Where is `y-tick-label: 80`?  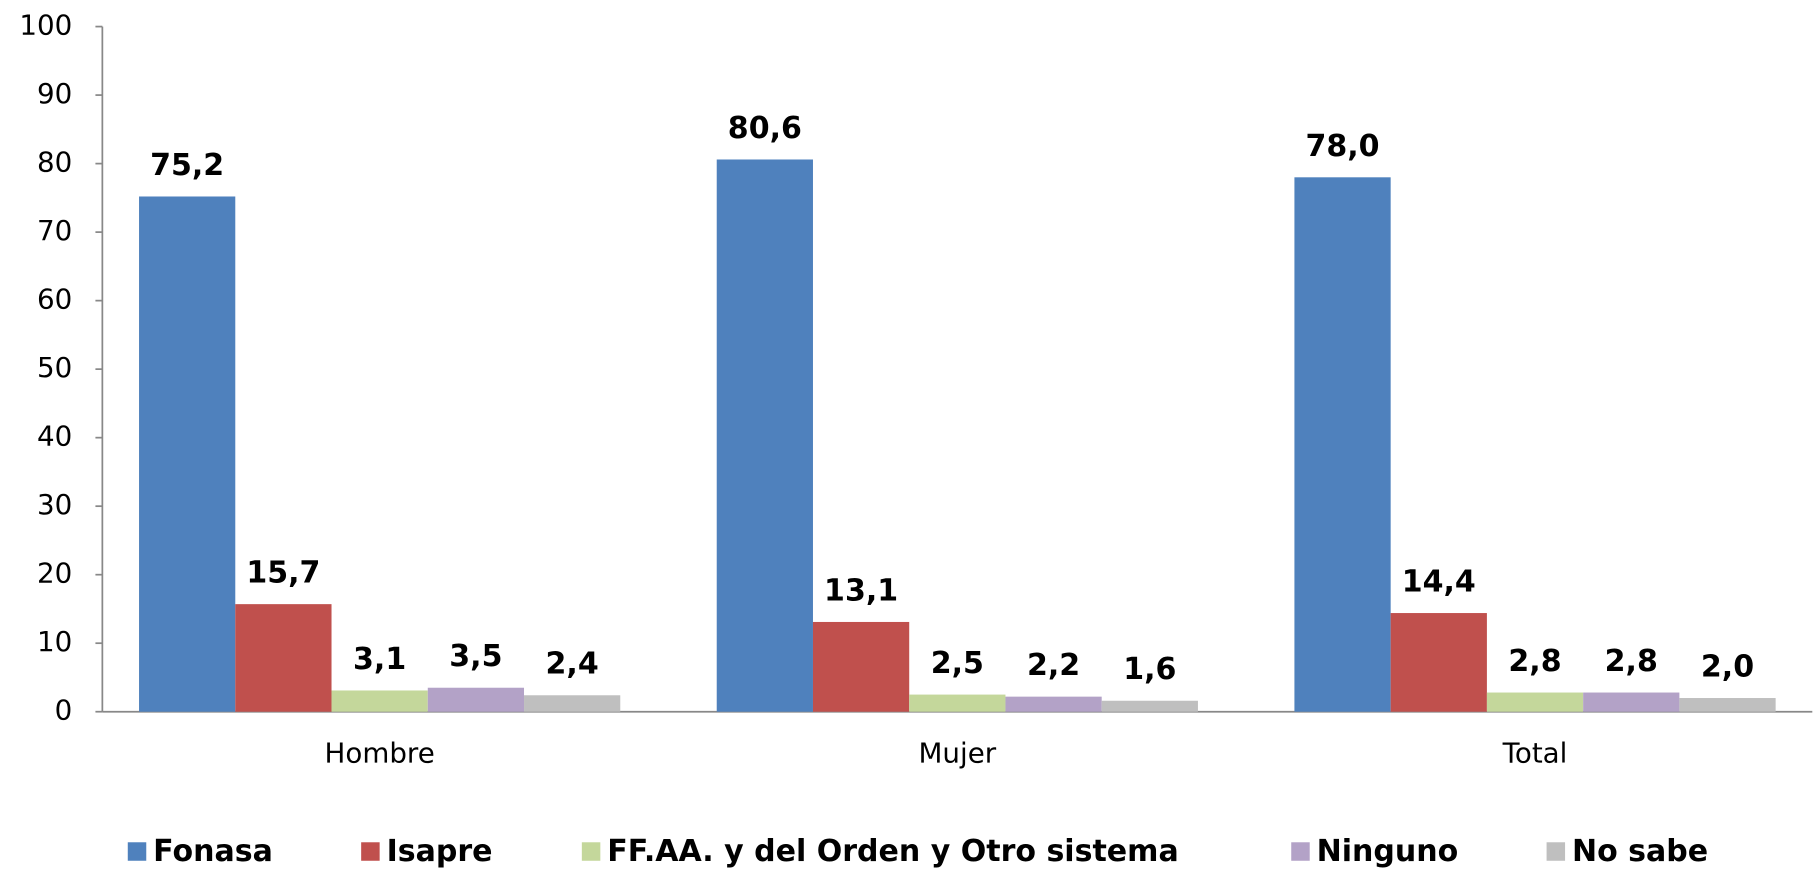 y-tick-label: 80 is located at coordinates (54, 162).